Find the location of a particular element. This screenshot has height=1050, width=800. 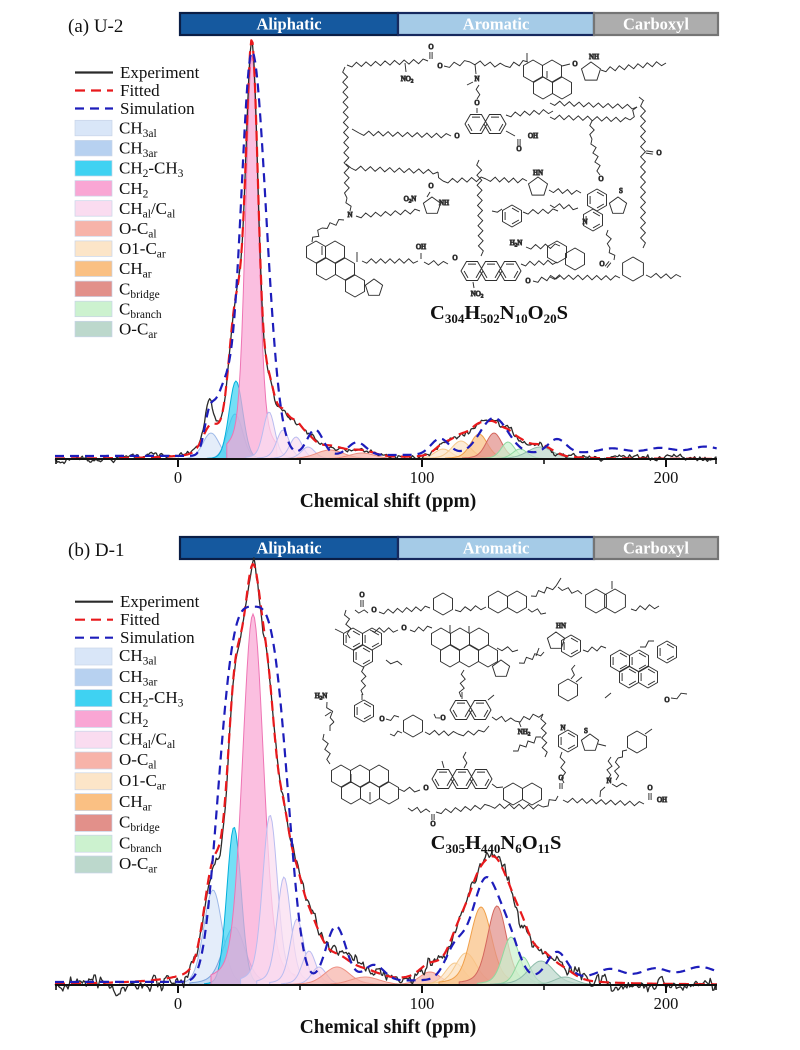

svg-text: (a) U-2 is located at coordinates (95, 26).